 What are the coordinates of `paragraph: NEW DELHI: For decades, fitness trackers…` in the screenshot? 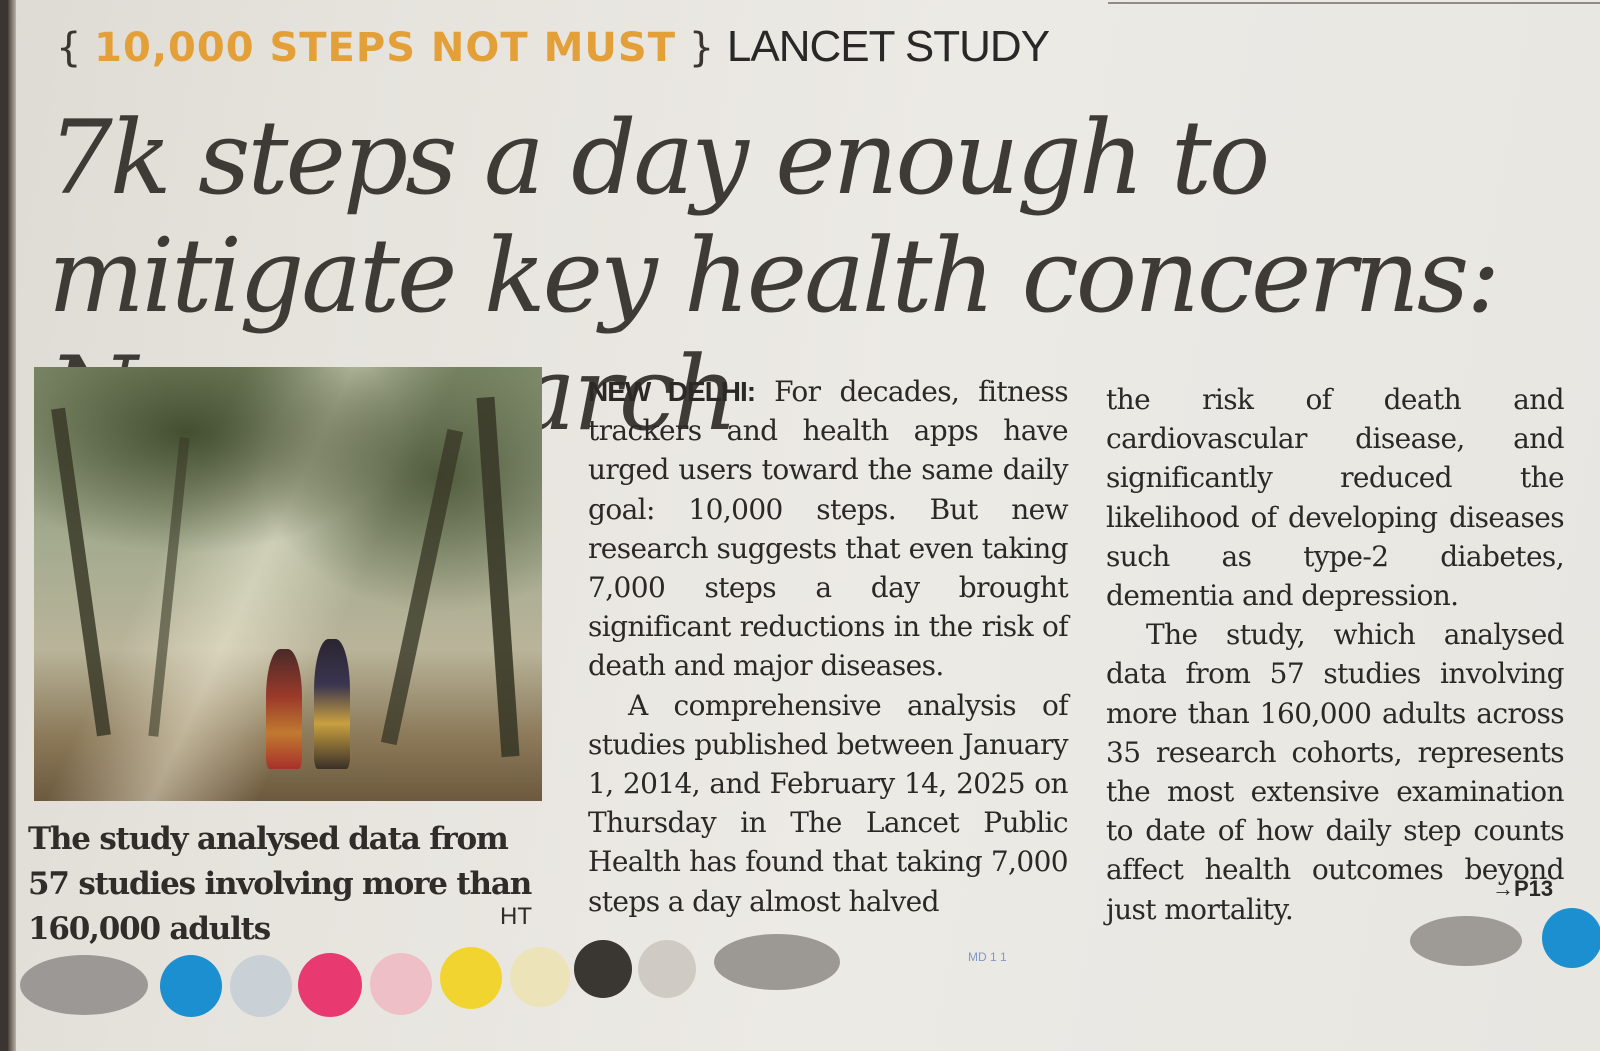 It's located at (828, 529).